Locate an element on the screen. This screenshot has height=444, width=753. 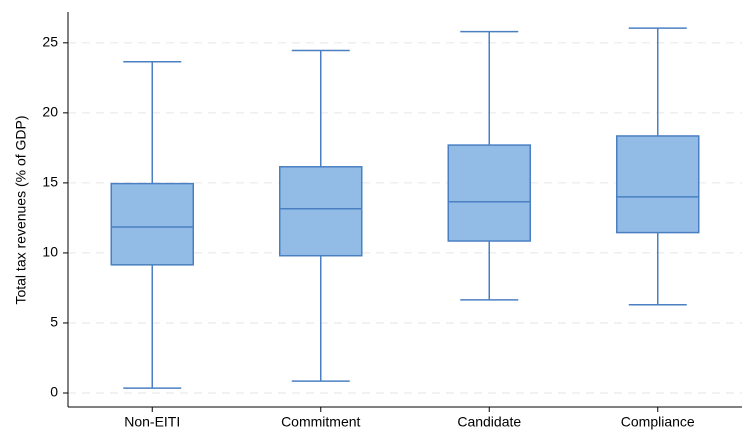
y-tick-label: 25 is located at coordinates (50, 42).